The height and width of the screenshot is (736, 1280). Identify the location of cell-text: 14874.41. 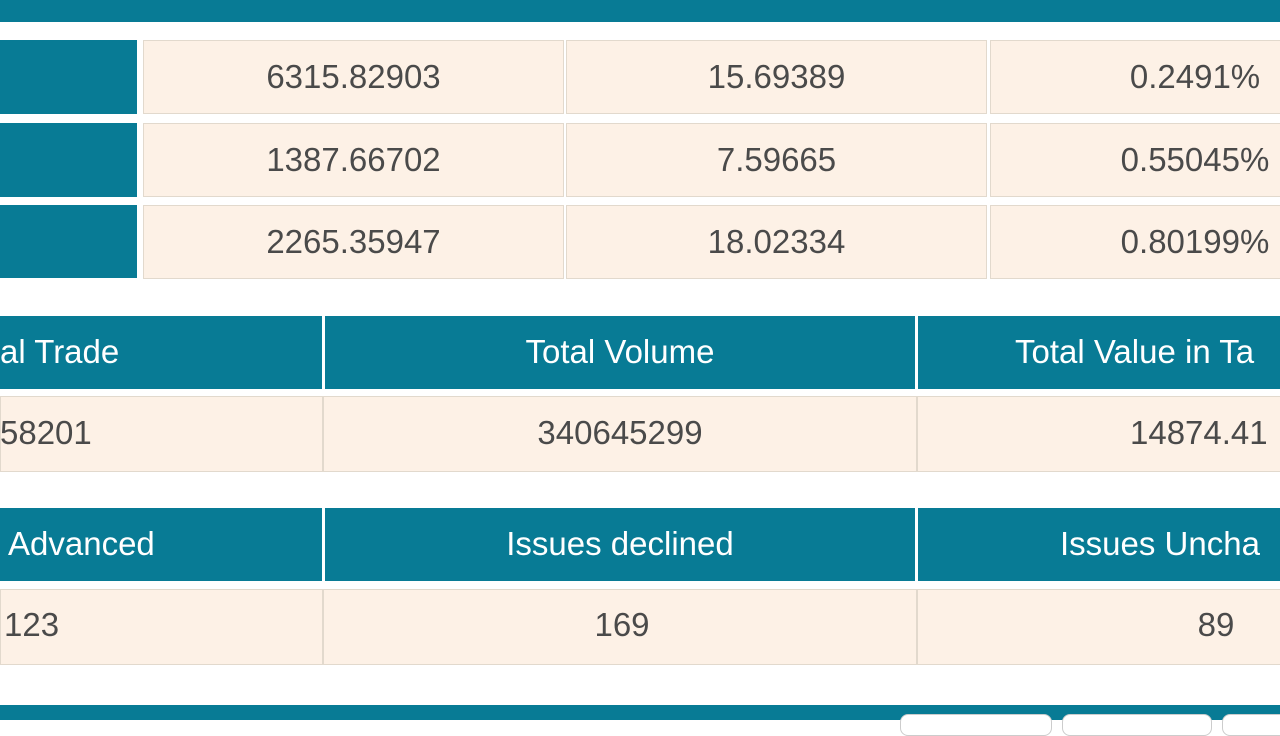
(1199, 432).